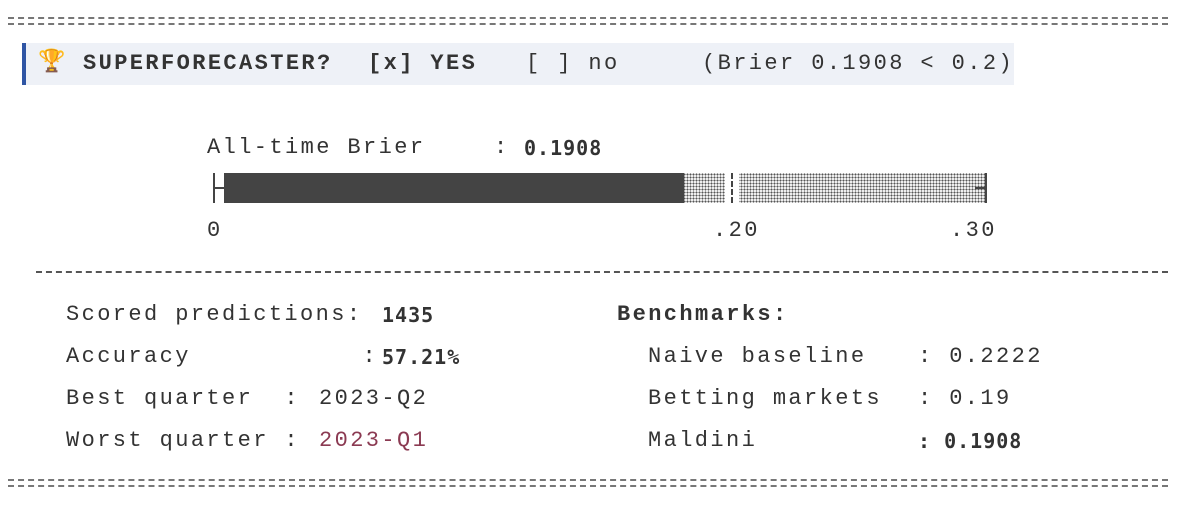  What do you see at coordinates (588, 21) in the screenshot?
I see `top-rule` at bounding box center [588, 21].